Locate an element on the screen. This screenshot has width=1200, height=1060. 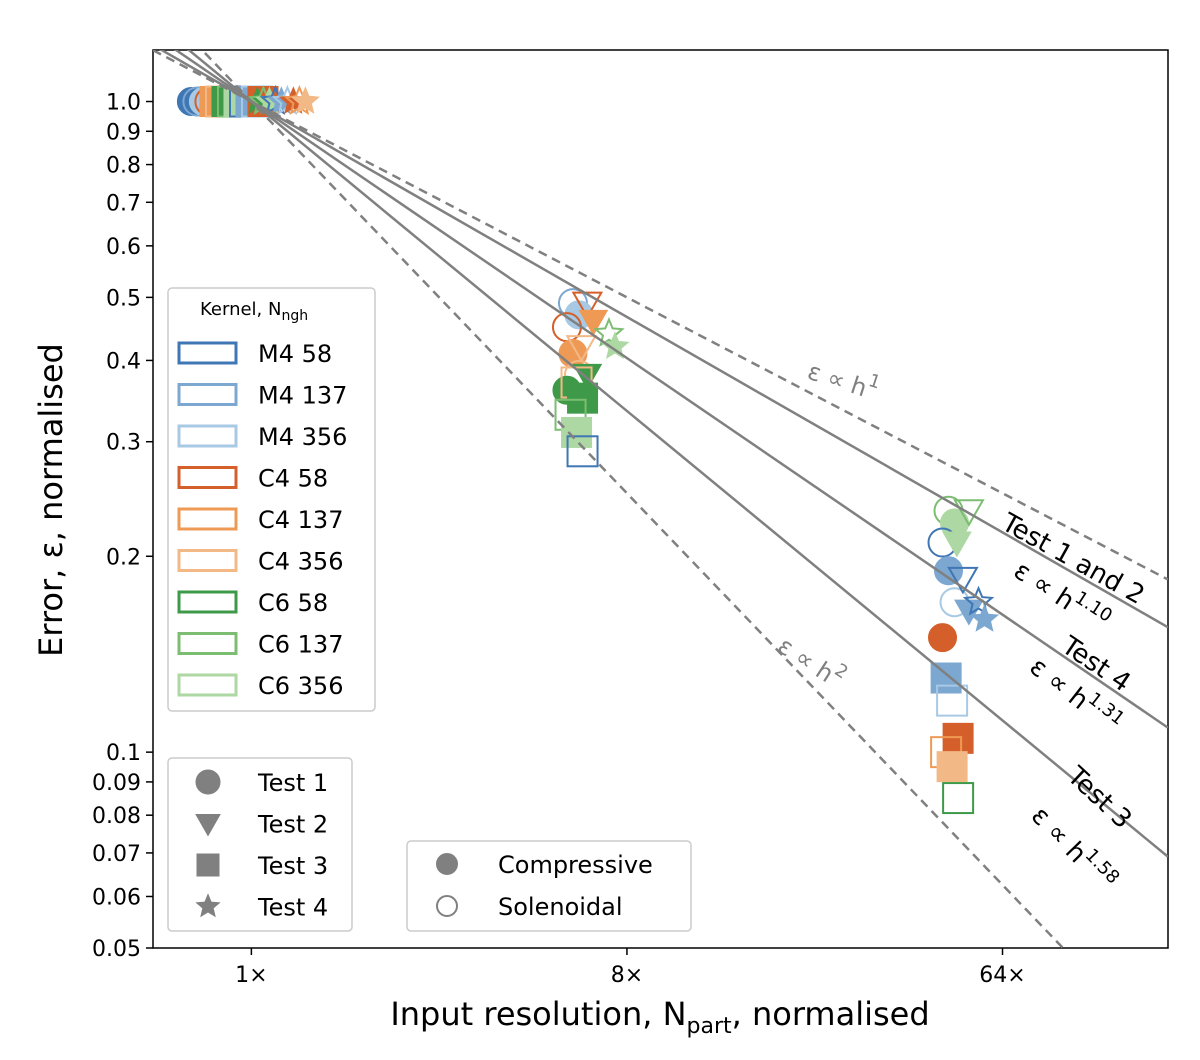
y-tick-label: 0.3 is located at coordinates (123, 443).